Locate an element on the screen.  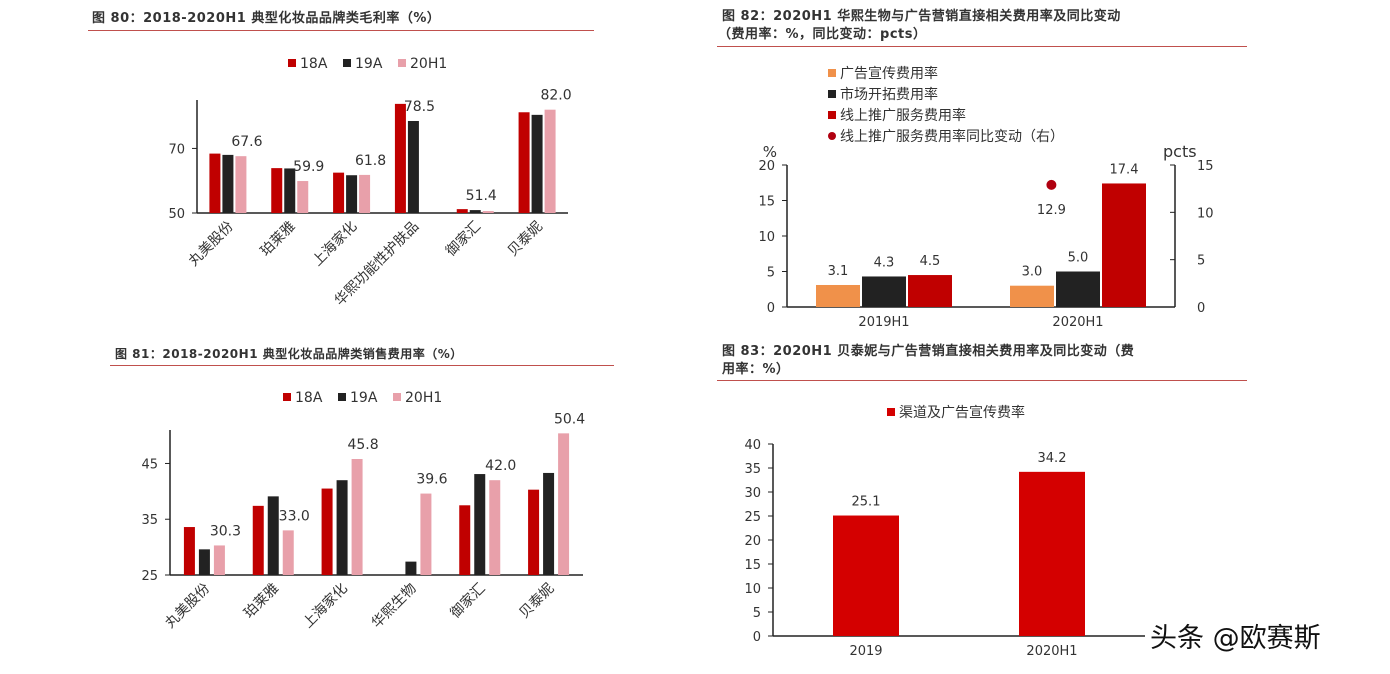
fig81-data-label: 50.4 is located at coordinates (569, 419).